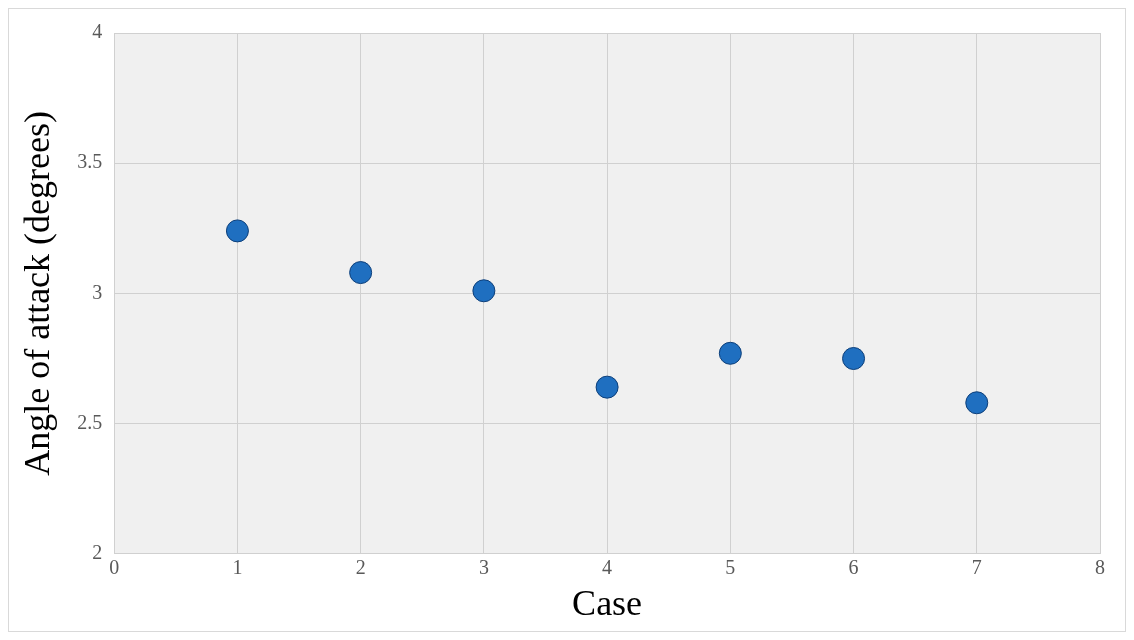 The height and width of the screenshot is (640, 1134). I want to click on y-tick-label: 4, so click(97, 31).